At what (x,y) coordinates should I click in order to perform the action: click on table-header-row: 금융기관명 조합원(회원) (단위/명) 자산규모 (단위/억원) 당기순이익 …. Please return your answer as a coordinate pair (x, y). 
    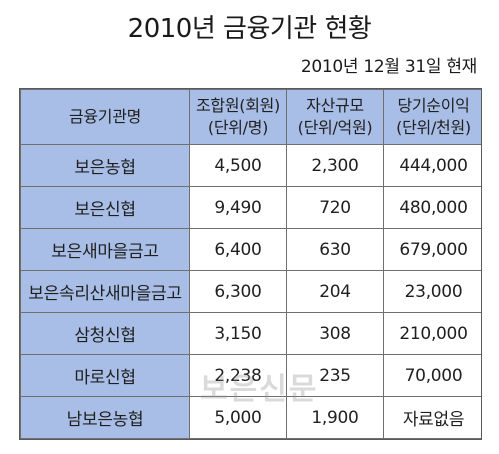
    Looking at the image, I should click on (250, 117).